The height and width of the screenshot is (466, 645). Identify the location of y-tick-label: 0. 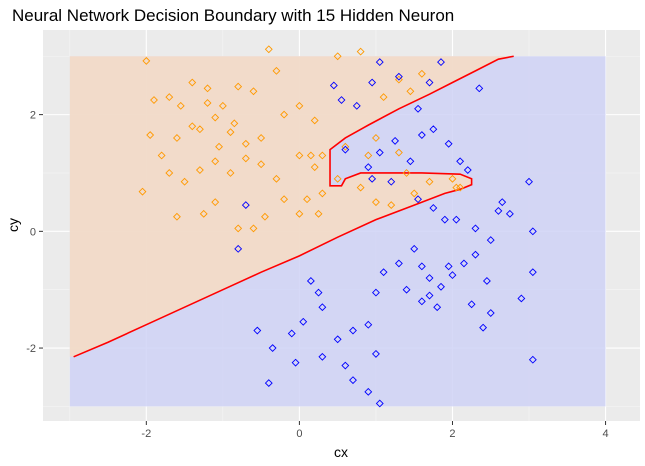
(33, 232).